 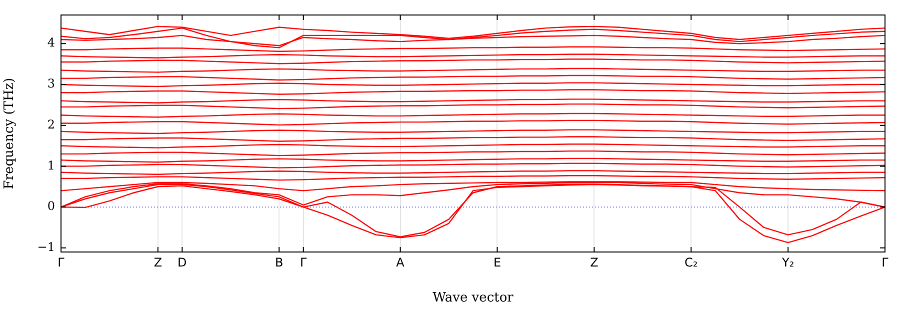 What do you see at coordinates (497, 262) in the screenshot?
I see `x-tick-label: E` at bounding box center [497, 262].